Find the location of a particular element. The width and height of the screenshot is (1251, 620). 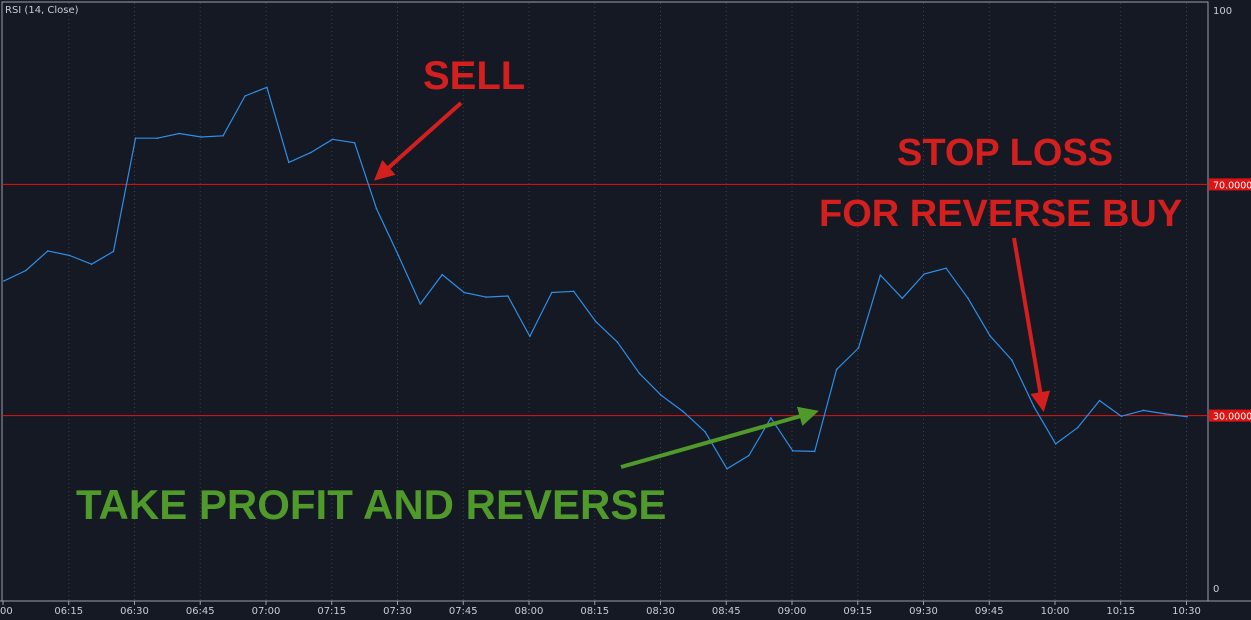

x-tick-label: 07:00 is located at coordinates (266, 611).